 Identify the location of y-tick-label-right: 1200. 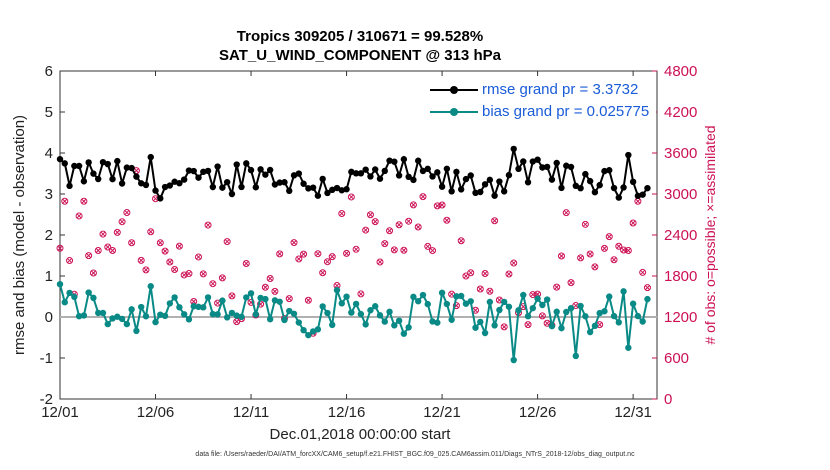
(680, 317).